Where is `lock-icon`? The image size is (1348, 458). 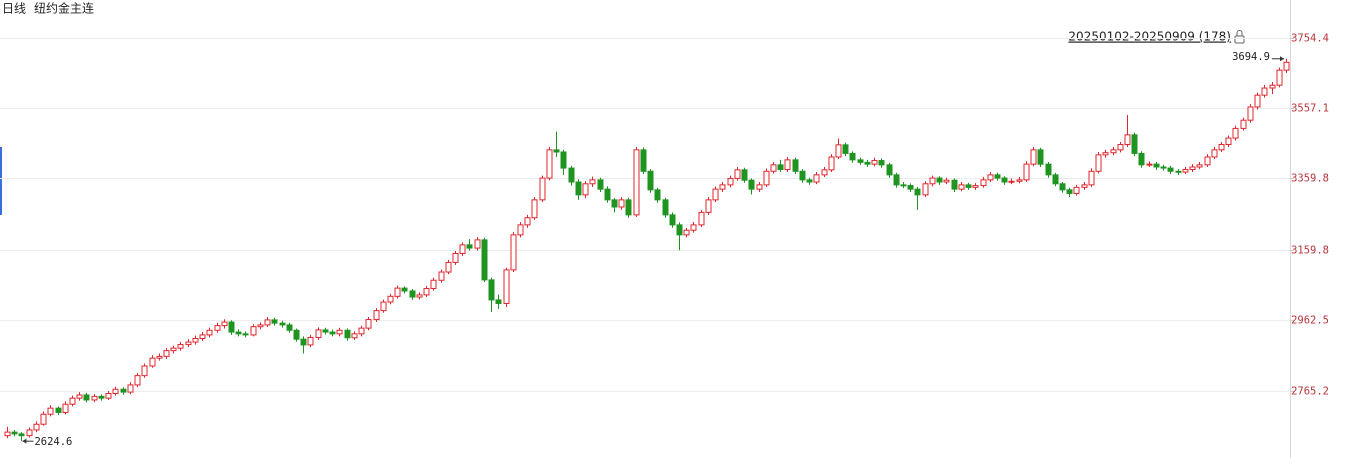 lock-icon is located at coordinates (1239, 37).